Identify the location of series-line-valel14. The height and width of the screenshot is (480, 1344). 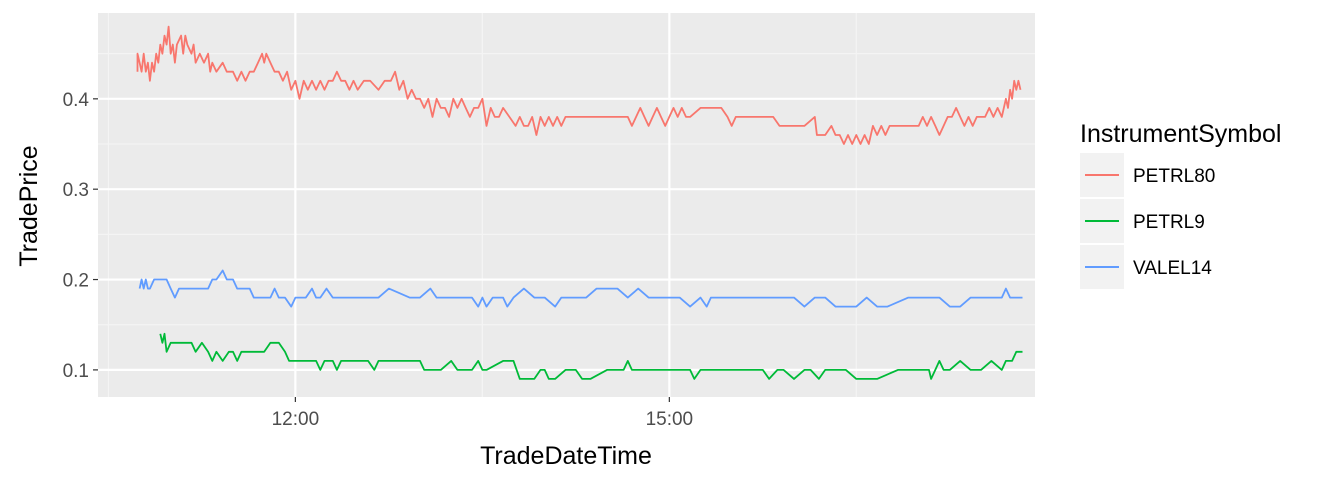
(580, 288).